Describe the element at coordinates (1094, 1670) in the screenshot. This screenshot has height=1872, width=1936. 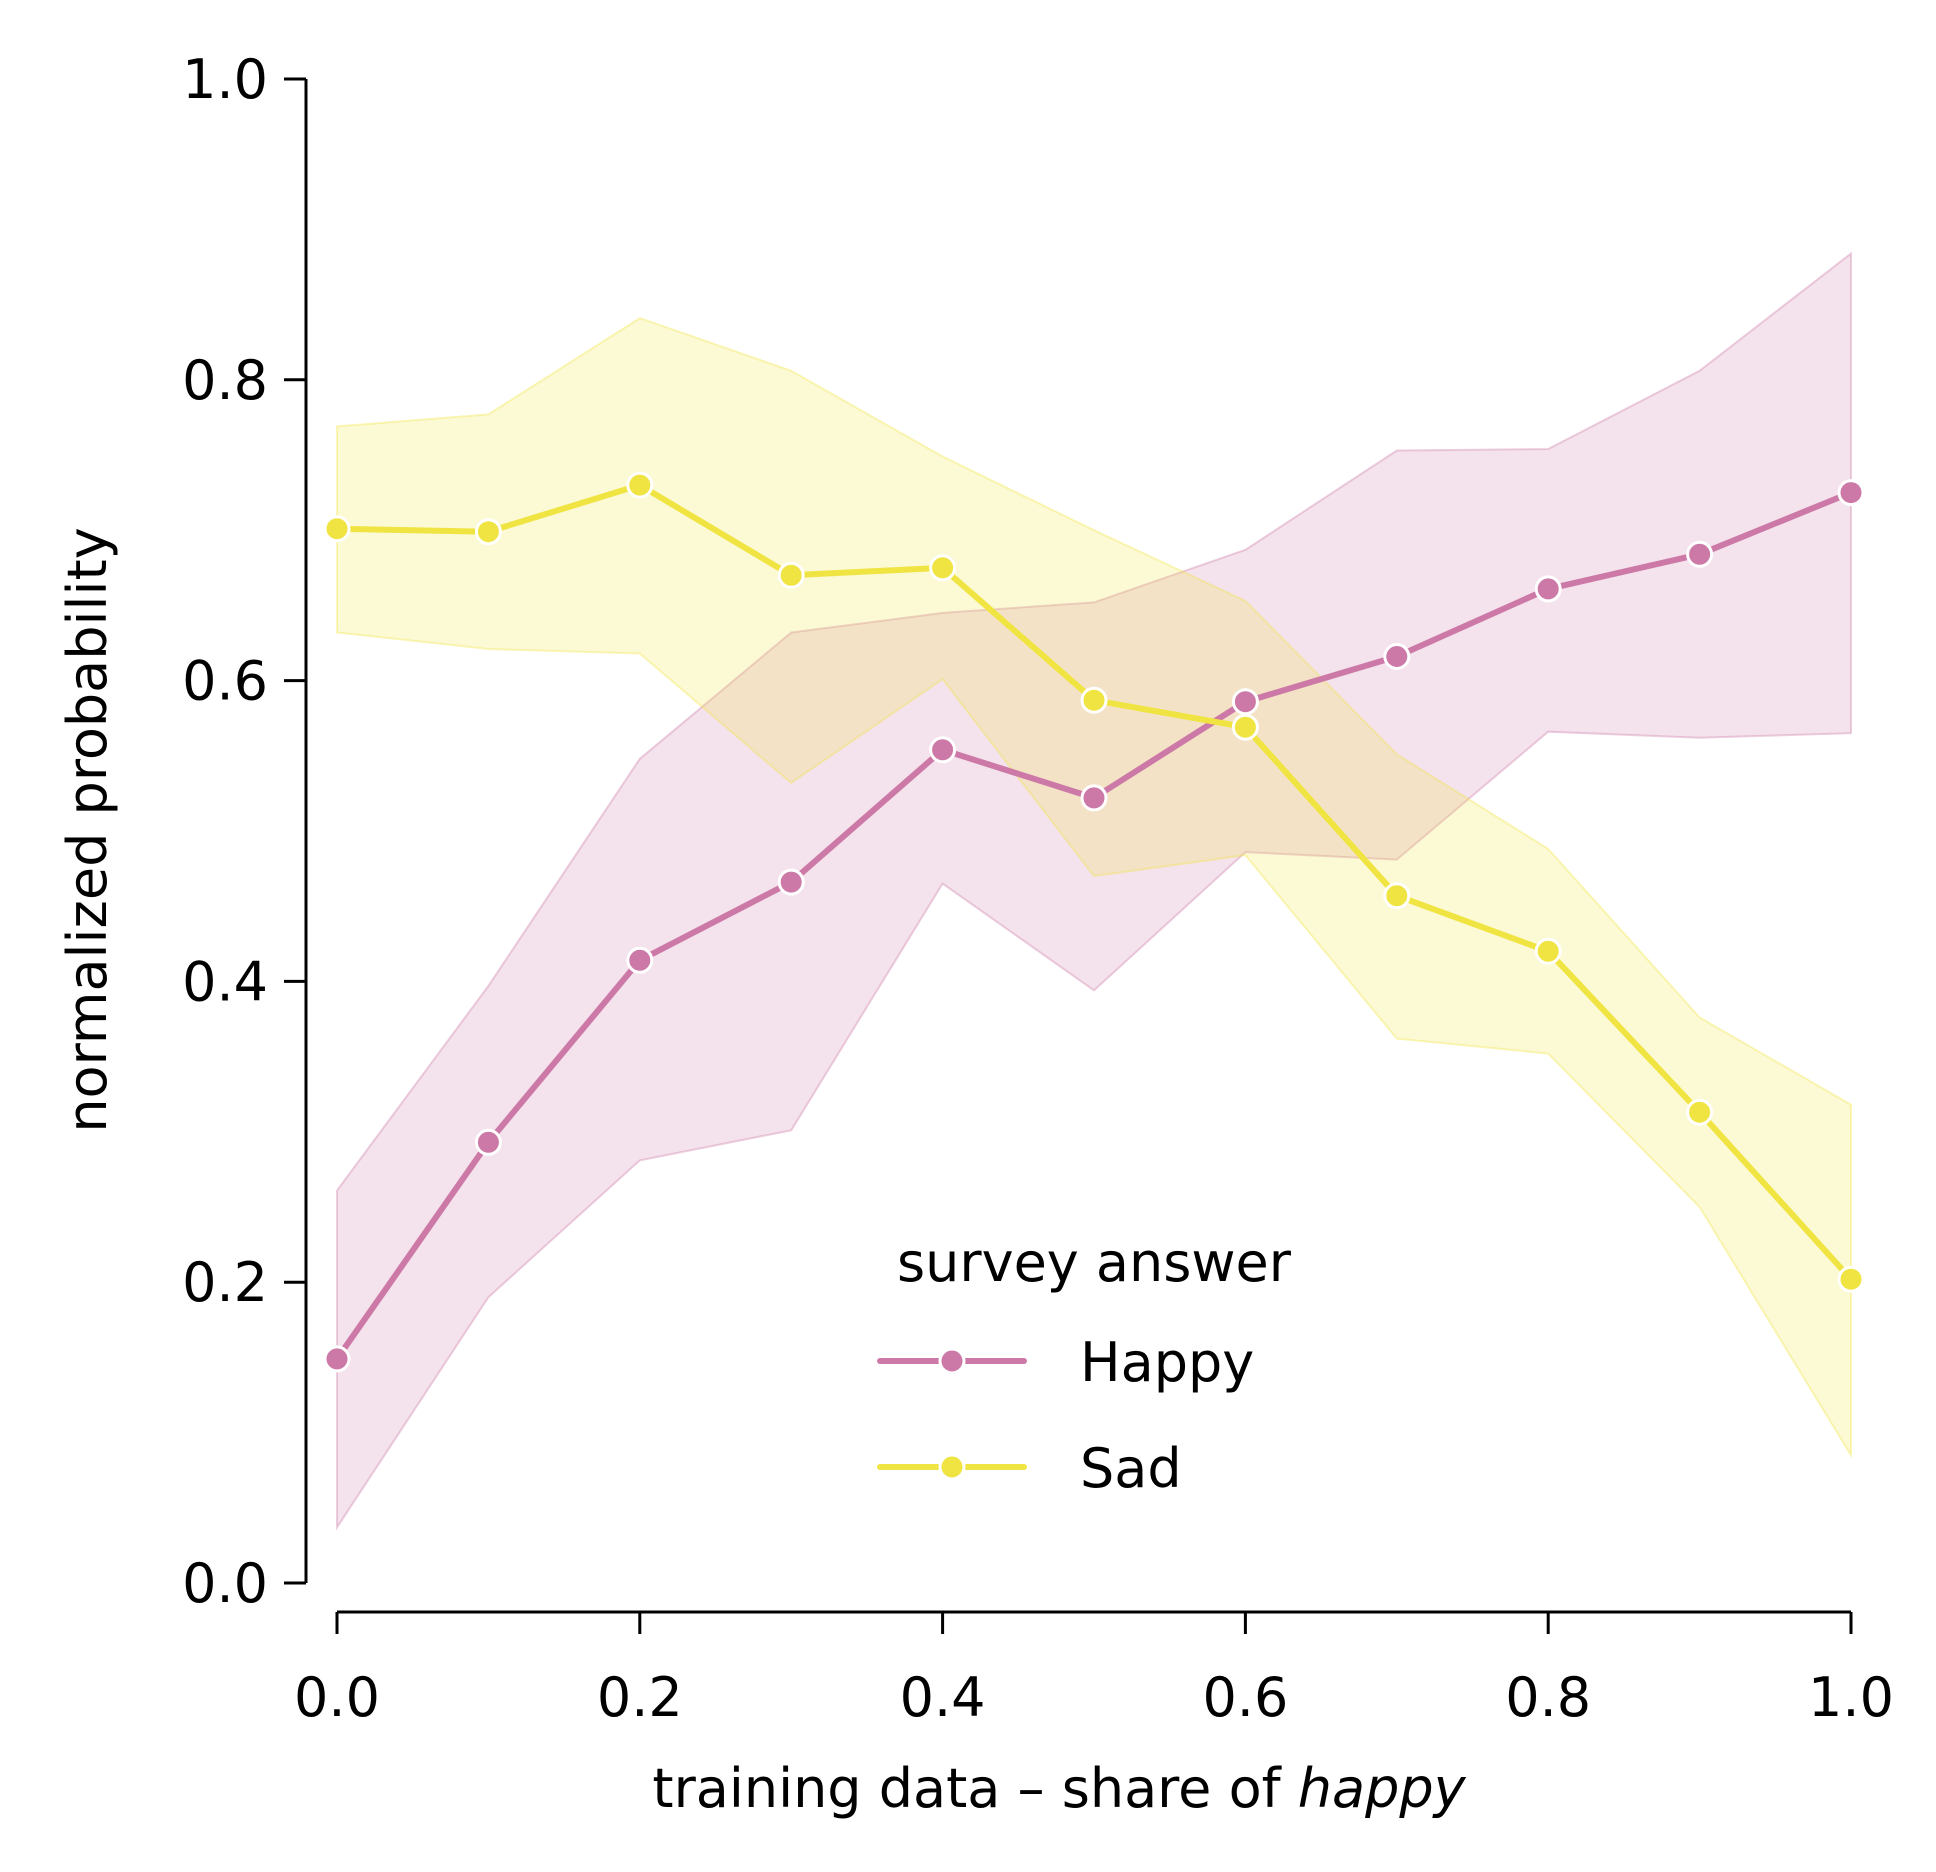
I see `x-ticks: 0.0 0.2 0.4 0.6 0.8 1.0` at that location.